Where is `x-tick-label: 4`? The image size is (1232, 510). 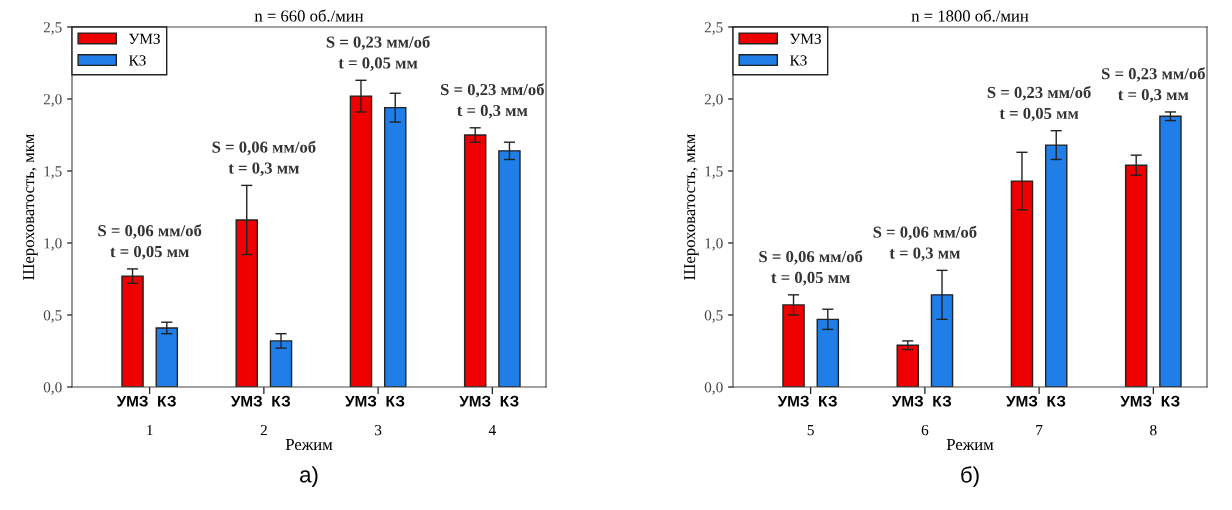
x-tick-label: 4 is located at coordinates (492, 430).